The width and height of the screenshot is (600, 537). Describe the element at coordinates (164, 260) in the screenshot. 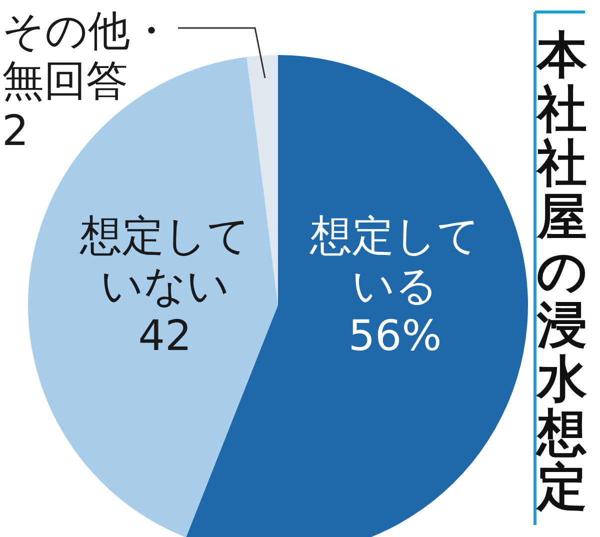

I see `slice-label: 想定していない` at that location.